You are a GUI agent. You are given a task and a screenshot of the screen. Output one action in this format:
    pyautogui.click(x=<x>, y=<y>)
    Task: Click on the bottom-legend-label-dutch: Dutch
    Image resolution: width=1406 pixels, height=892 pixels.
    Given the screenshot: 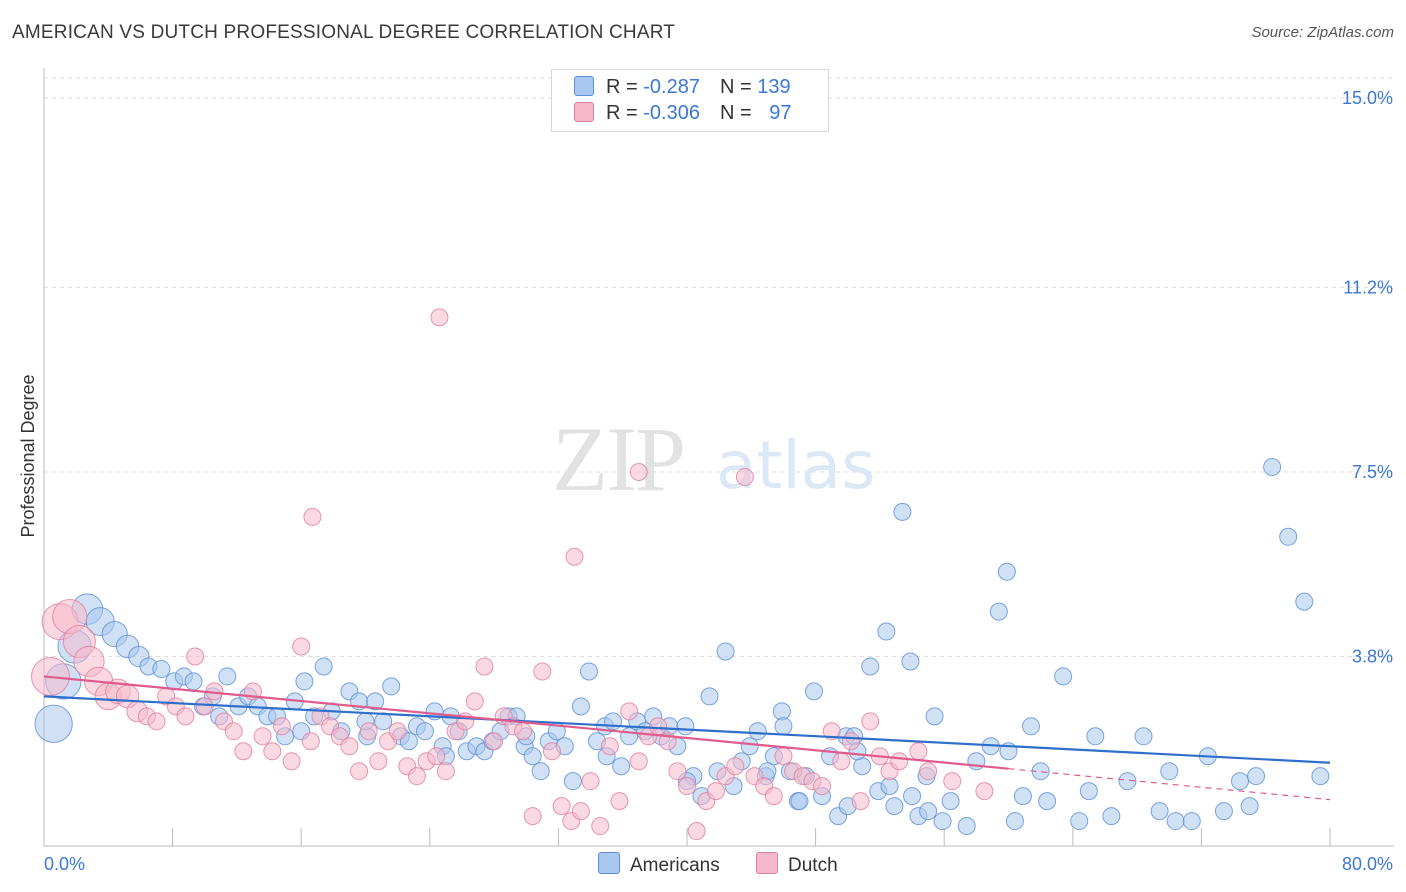 What is the action you would take?
    pyautogui.click(x=813, y=865)
    